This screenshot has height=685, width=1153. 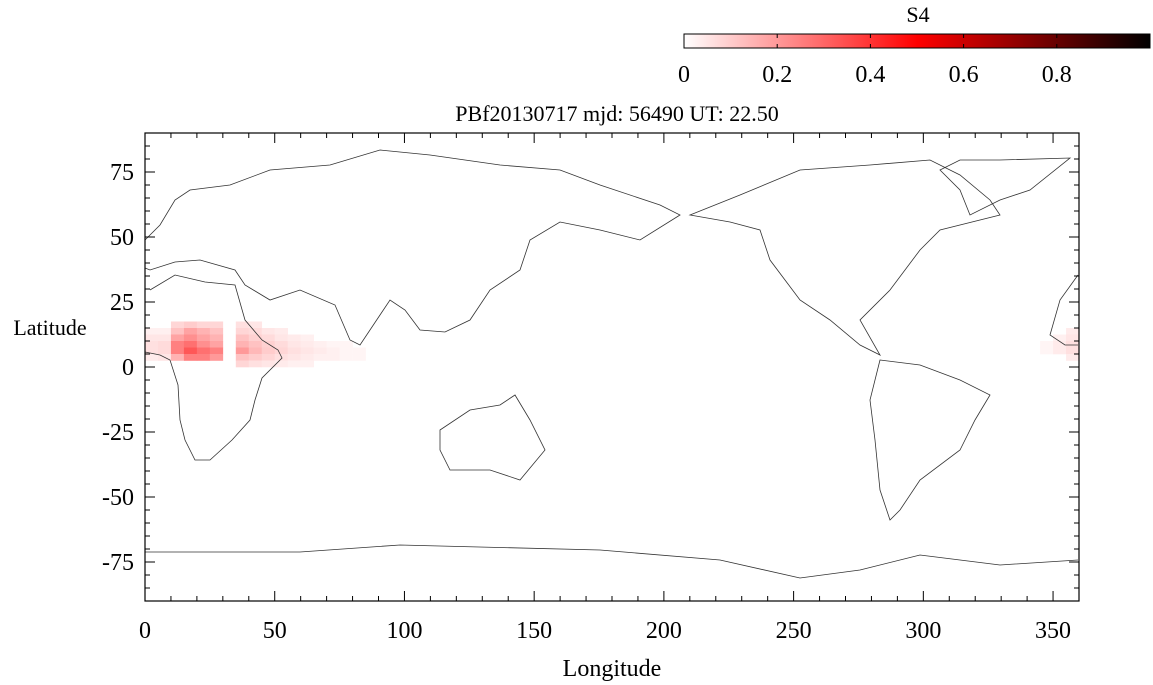 I want to click on colorbar-tick-label: 0.6, so click(x=964, y=75).